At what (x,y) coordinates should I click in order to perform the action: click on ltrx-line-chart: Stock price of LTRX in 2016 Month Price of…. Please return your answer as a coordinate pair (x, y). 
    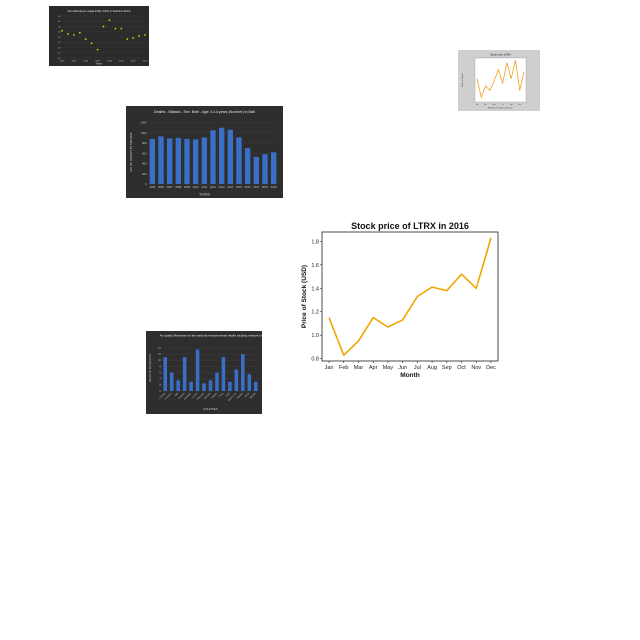
    Looking at the image, I should click on (400, 300).